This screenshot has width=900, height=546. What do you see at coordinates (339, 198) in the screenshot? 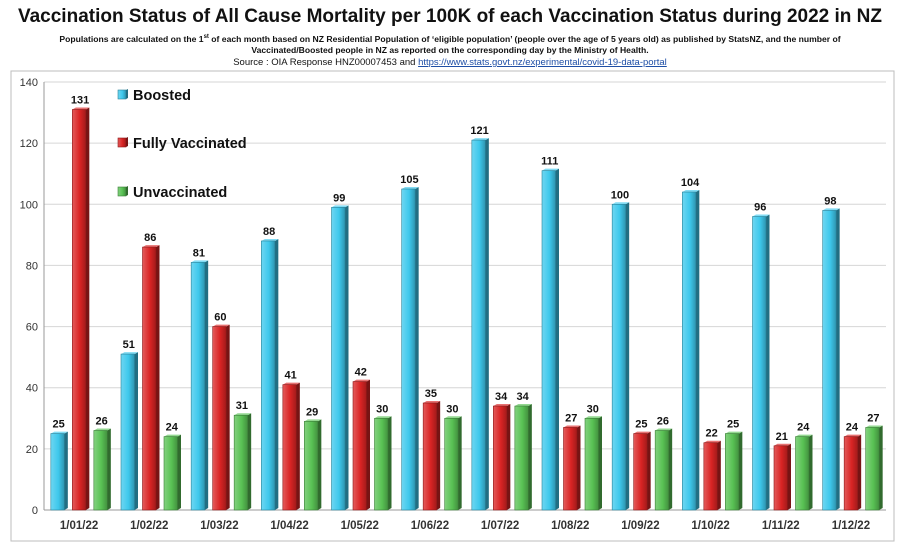
I see `data-label: 99` at bounding box center [339, 198].